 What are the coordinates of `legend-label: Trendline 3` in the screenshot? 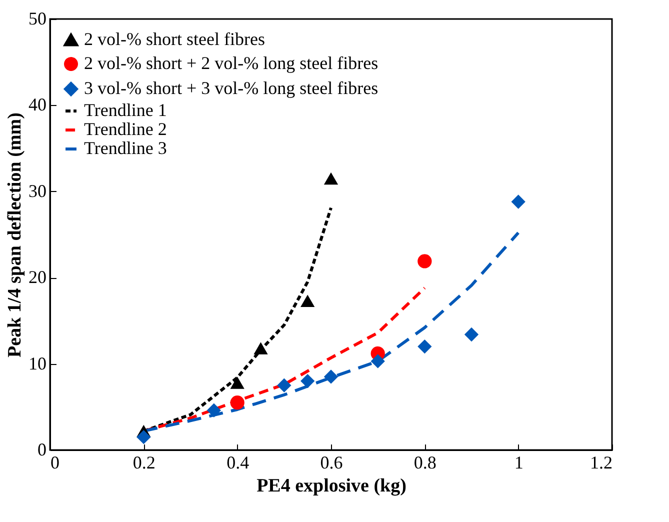 It's located at (125, 148).